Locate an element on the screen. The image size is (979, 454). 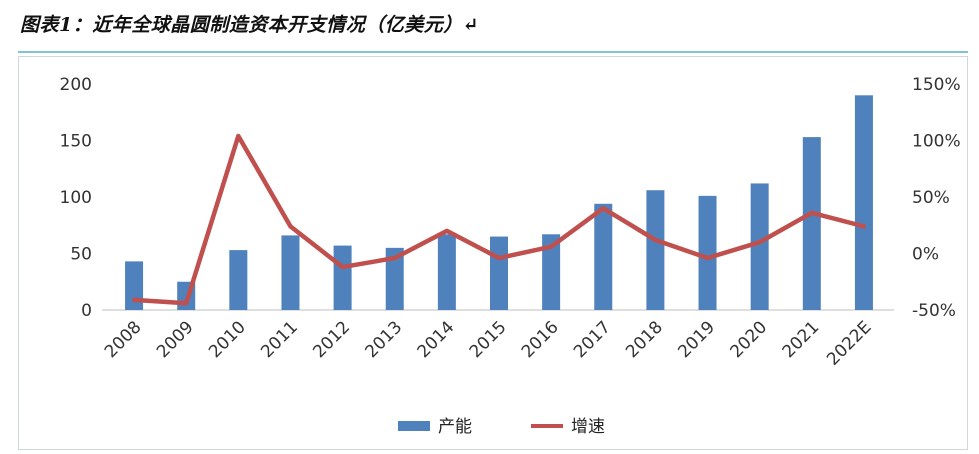
x-tick-label: 2016 is located at coordinates (540, 339).